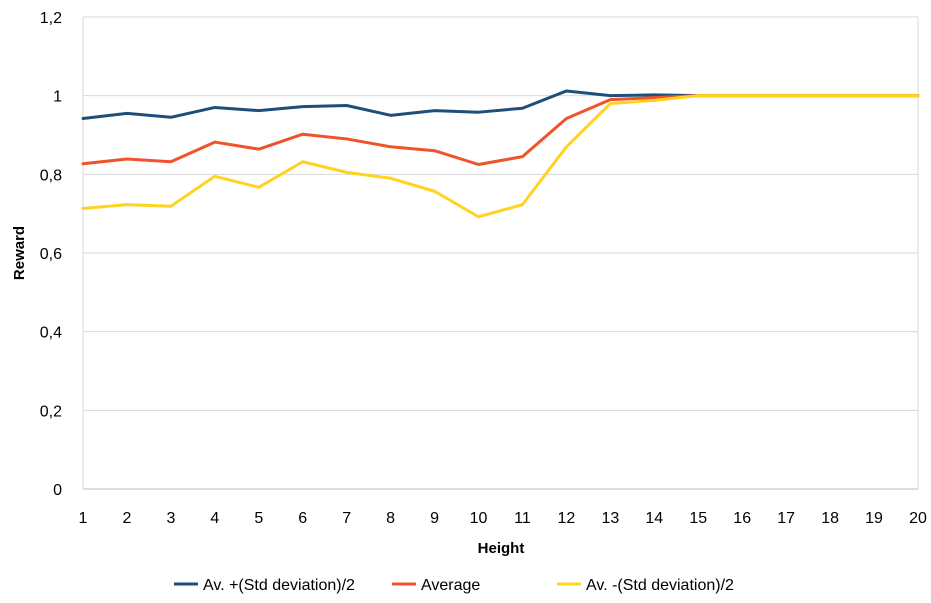 This screenshot has height=603, width=931. Describe the element at coordinates (434, 518) in the screenshot. I see `x-tick-label: 9` at that location.